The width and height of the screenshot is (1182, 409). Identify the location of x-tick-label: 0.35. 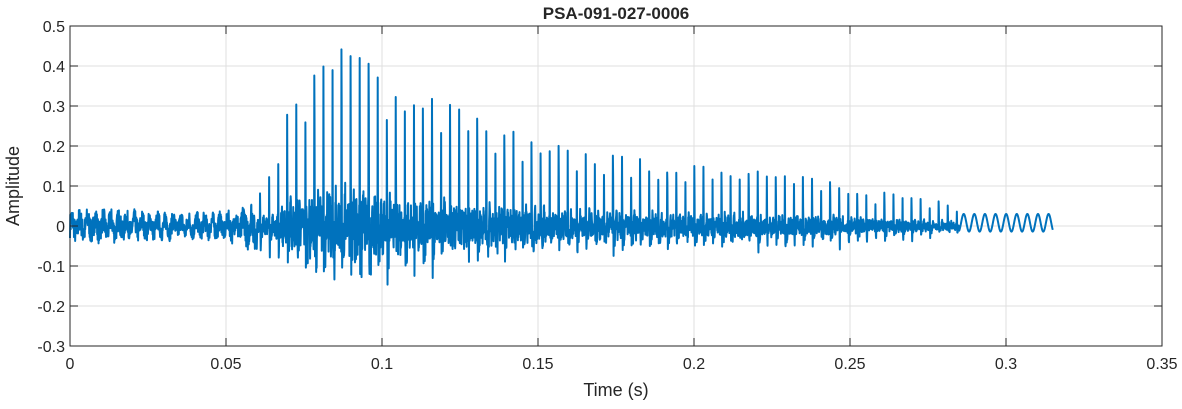
(1161, 364).